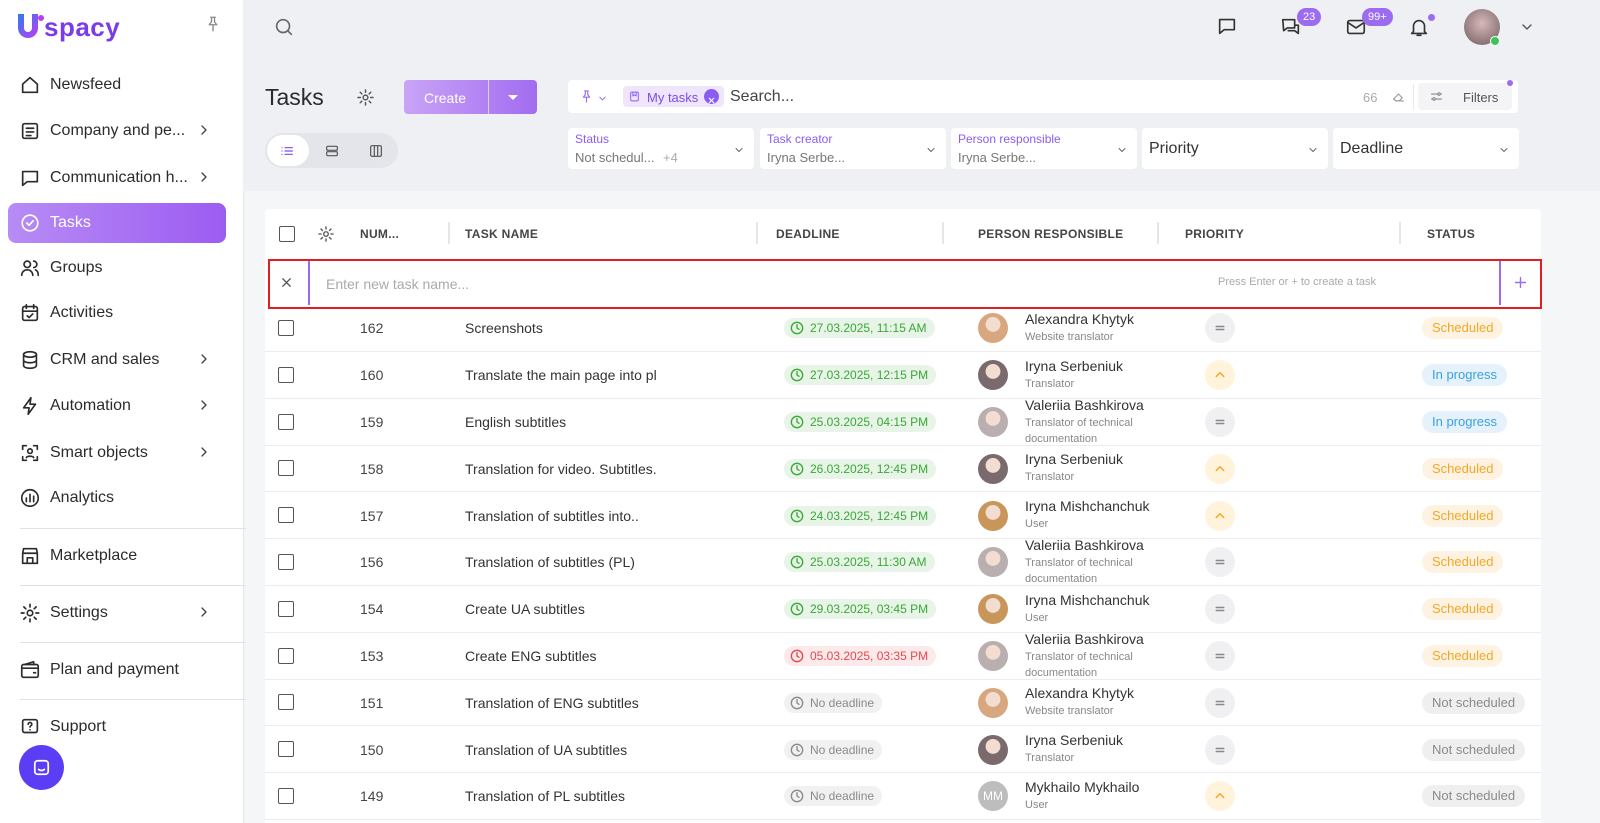  Describe the element at coordinates (1235, 148) in the screenshot. I see `filter-field: Priority` at that location.